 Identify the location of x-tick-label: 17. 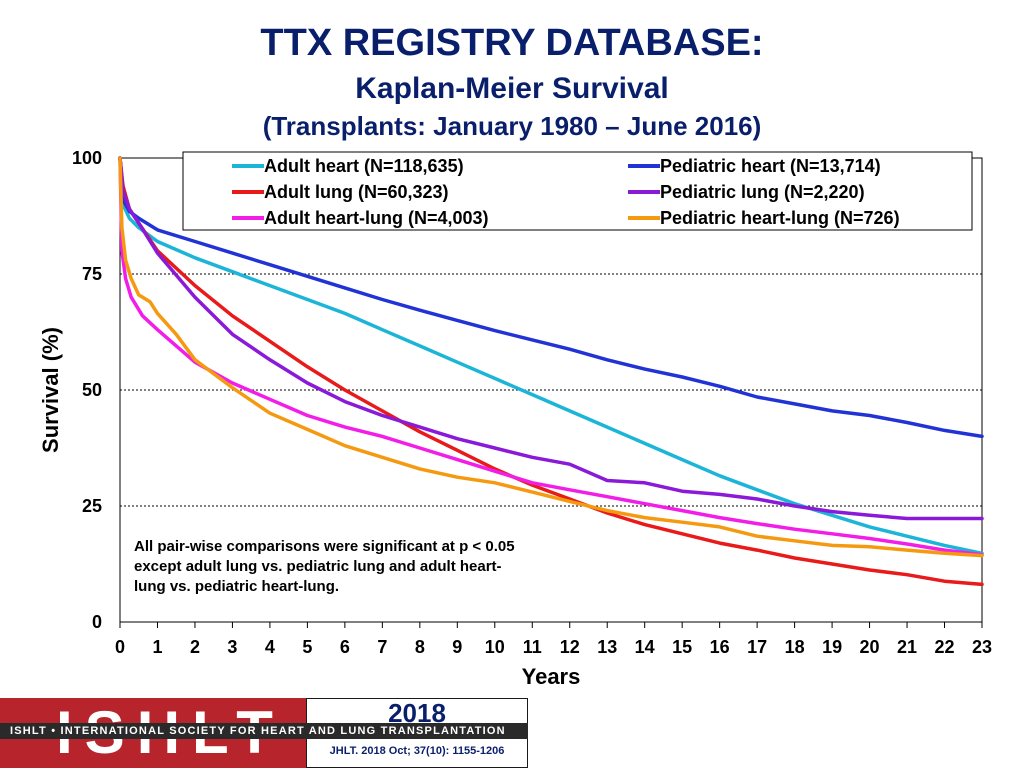
(757, 647).